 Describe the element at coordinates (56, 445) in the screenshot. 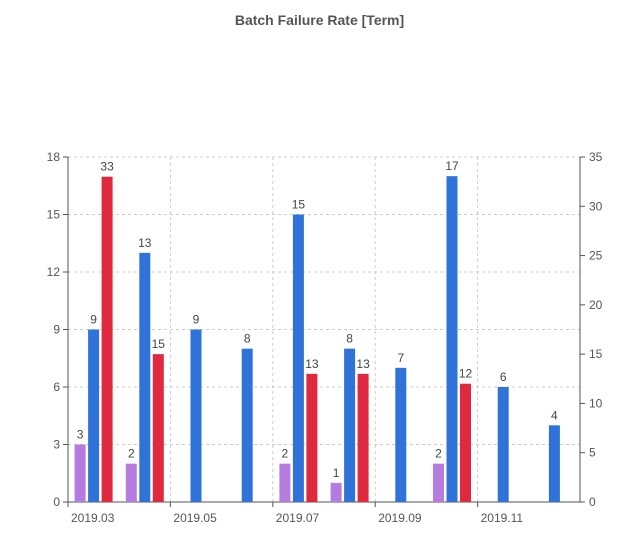

I see `y-left-tick-label: 3` at that location.